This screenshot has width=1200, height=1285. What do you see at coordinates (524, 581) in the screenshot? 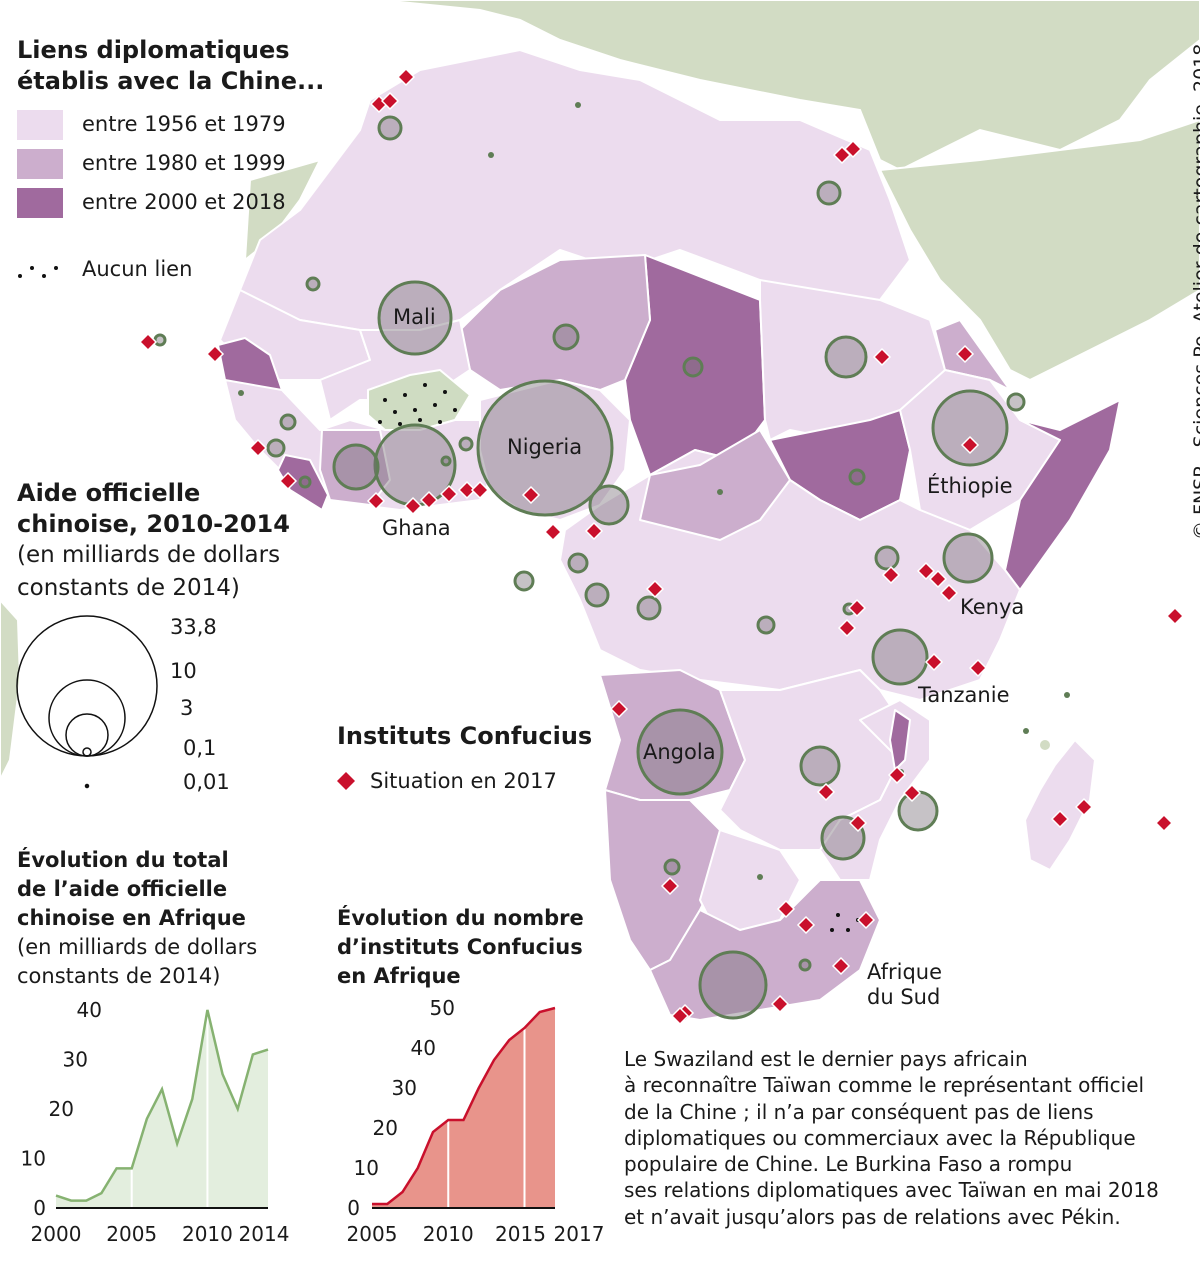
I see `aid-circle-sao-tome` at bounding box center [524, 581].